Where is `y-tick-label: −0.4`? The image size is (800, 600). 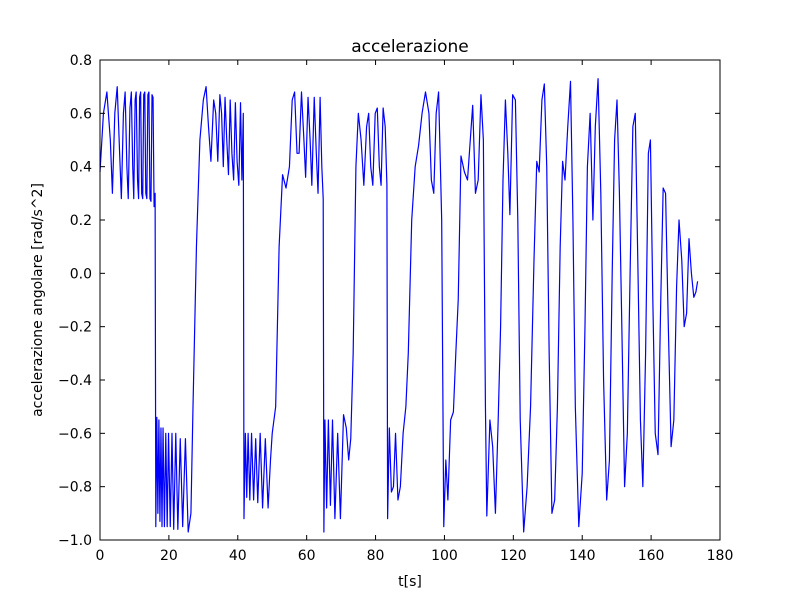
y-tick-label: −0.4 is located at coordinates (75, 381).